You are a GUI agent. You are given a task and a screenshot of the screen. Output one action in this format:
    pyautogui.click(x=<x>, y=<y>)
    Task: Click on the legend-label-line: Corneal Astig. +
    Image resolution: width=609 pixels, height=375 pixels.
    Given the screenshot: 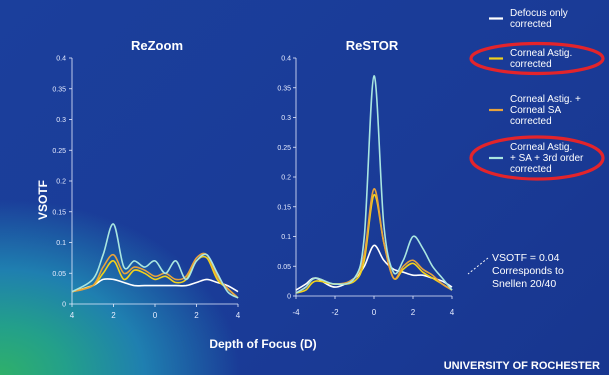 What is the action you would take?
    pyautogui.click(x=545, y=99)
    